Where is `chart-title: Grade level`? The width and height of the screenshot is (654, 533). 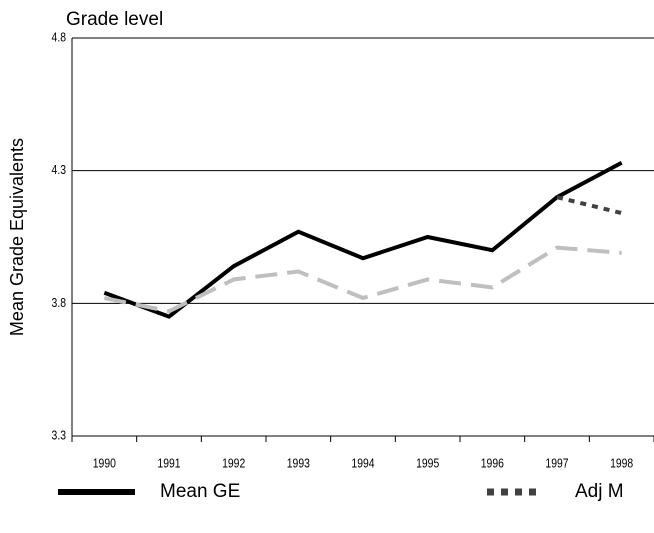
chart-title: Grade level is located at coordinates (114, 19).